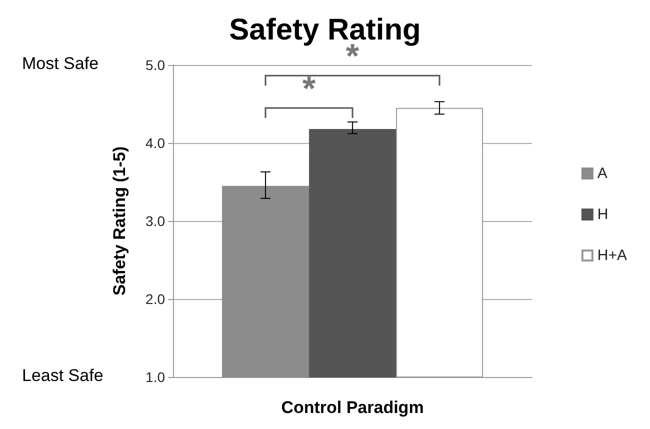  I want to click on y-tick-label: 1.0, so click(156, 377).